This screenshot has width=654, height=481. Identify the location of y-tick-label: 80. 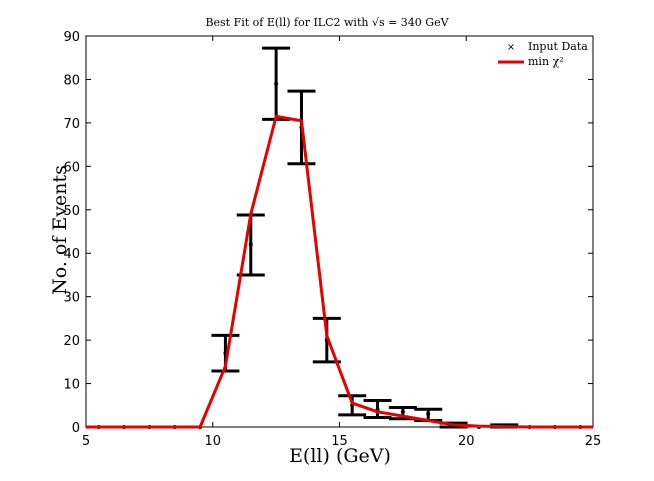
(71, 80).